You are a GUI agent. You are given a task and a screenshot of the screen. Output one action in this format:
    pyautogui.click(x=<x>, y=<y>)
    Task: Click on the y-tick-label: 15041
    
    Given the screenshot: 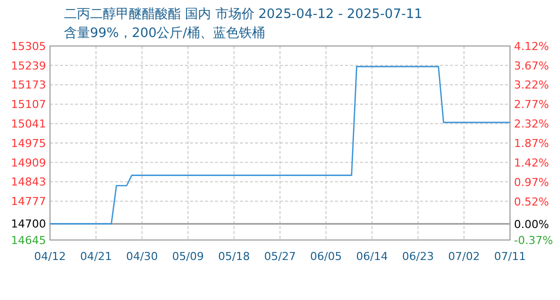 What is the action you would take?
    pyautogui.click(x=28, y=123)
    